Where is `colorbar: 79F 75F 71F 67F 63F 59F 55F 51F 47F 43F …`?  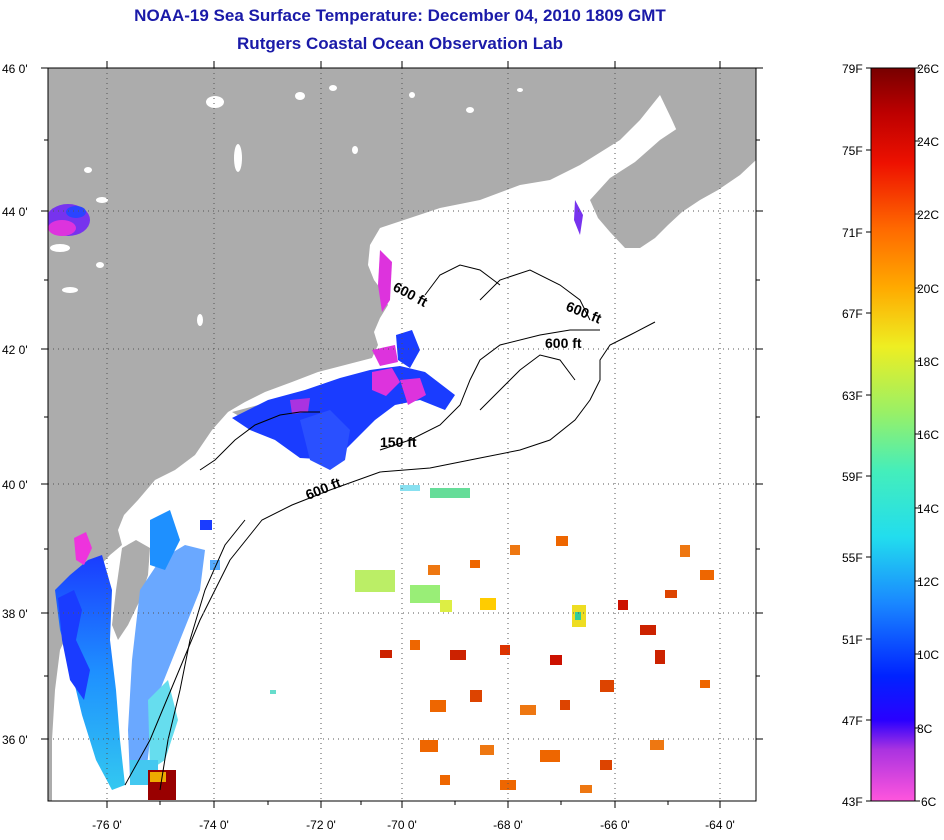
colorbar: 79F 75F 71F 67F 63F 59F 55F 51F 47F 43F … is located at coordinates (890, 435).